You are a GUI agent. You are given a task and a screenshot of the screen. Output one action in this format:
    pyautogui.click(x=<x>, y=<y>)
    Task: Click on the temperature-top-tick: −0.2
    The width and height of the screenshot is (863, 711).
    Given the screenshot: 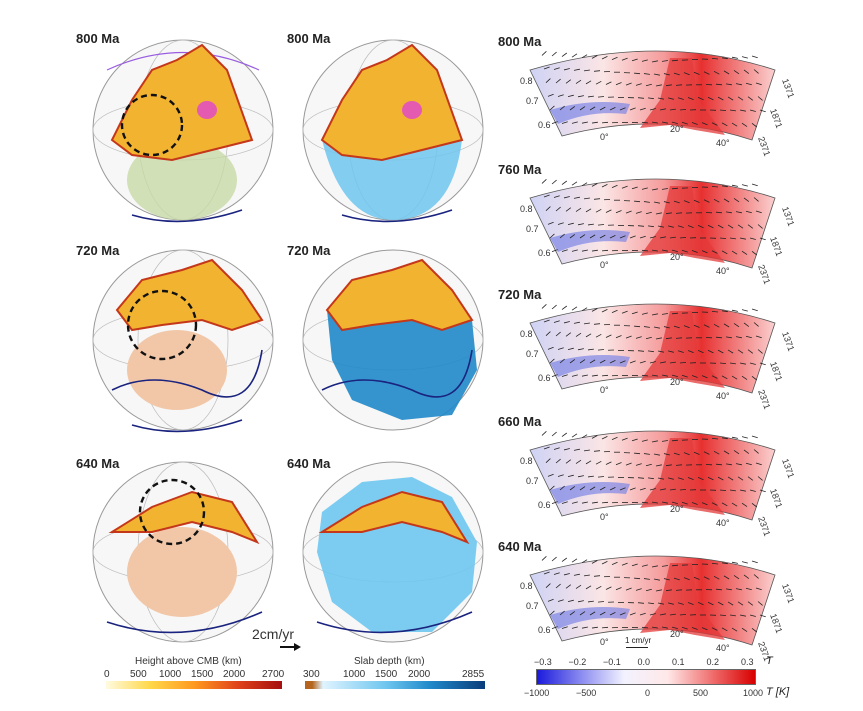 What is the action you would take?
    pyautogui.click(x=577, y=662)
    